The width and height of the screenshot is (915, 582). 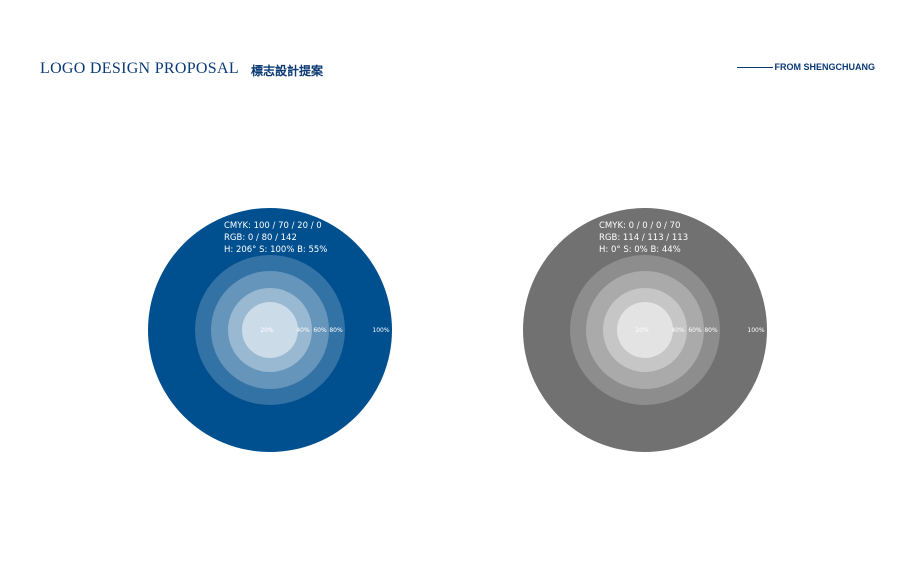 I want to click on blue-tint-20%, so click(x=270, y=330).